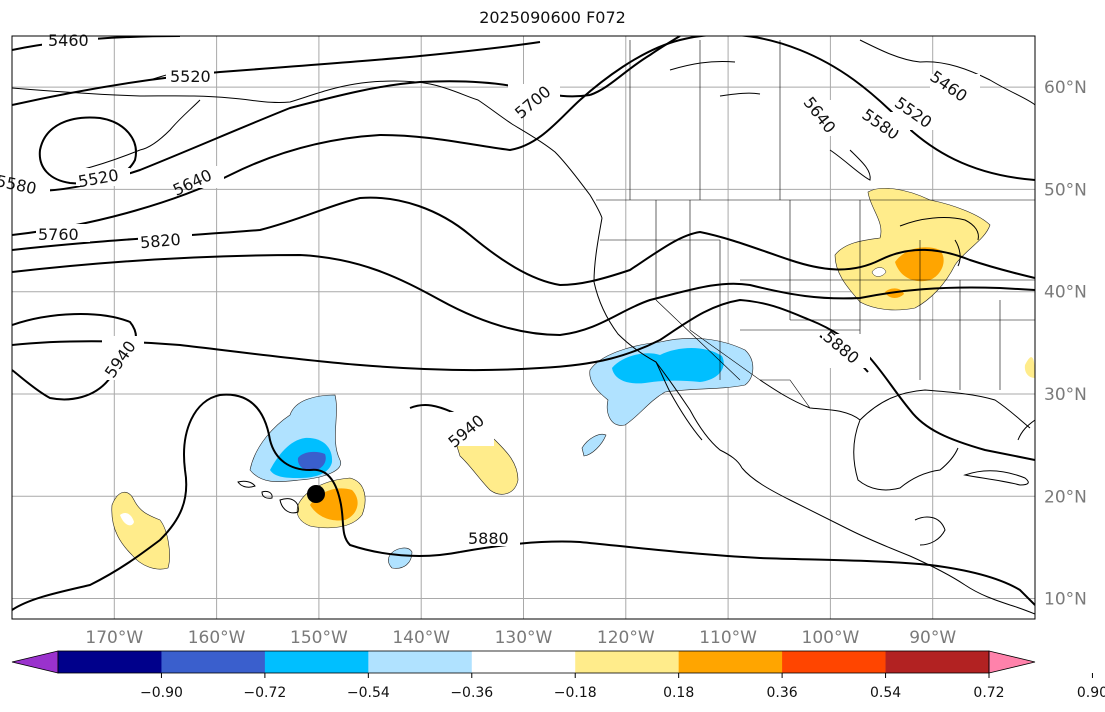 This screenshot has height=712, width=1105. I want to click on longitude-label: 90°W, so click(932, 638).